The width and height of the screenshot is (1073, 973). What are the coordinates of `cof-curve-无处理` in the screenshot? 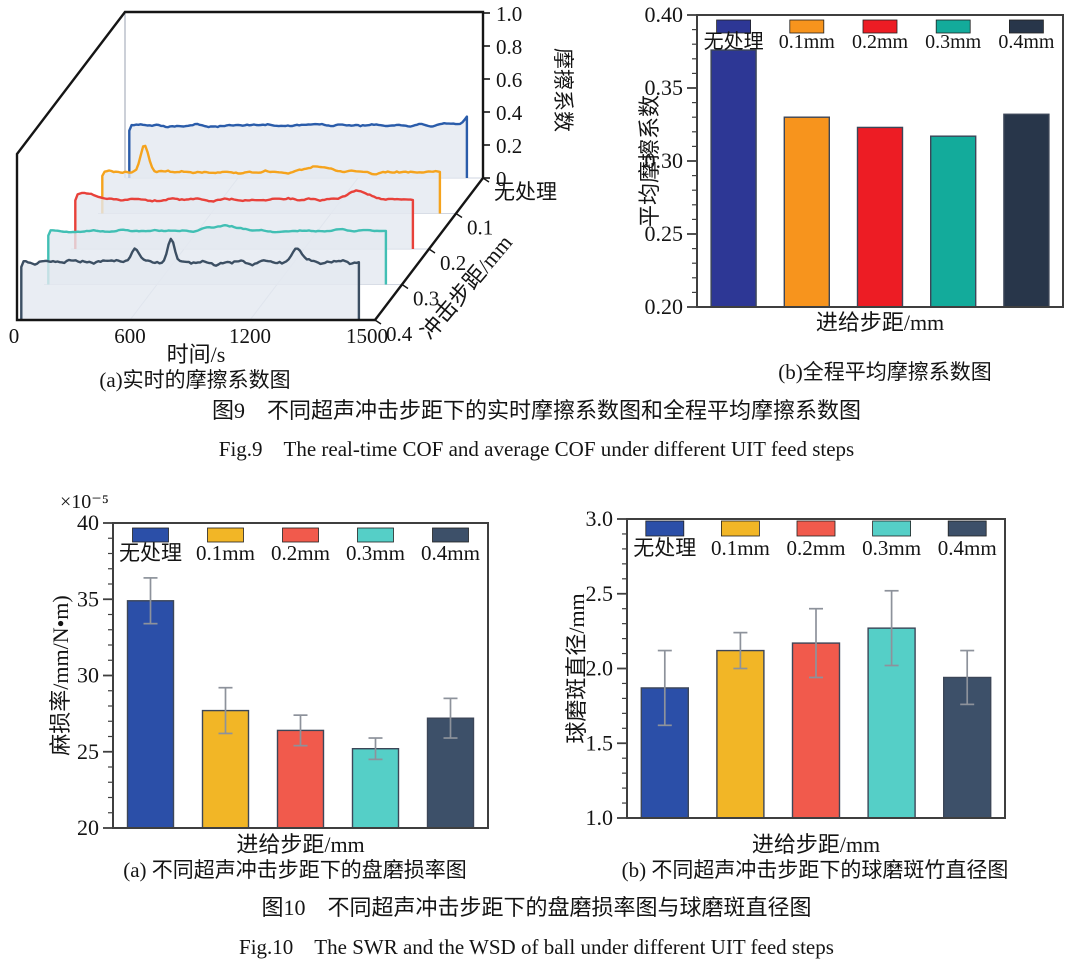 It's located at (298, 146).